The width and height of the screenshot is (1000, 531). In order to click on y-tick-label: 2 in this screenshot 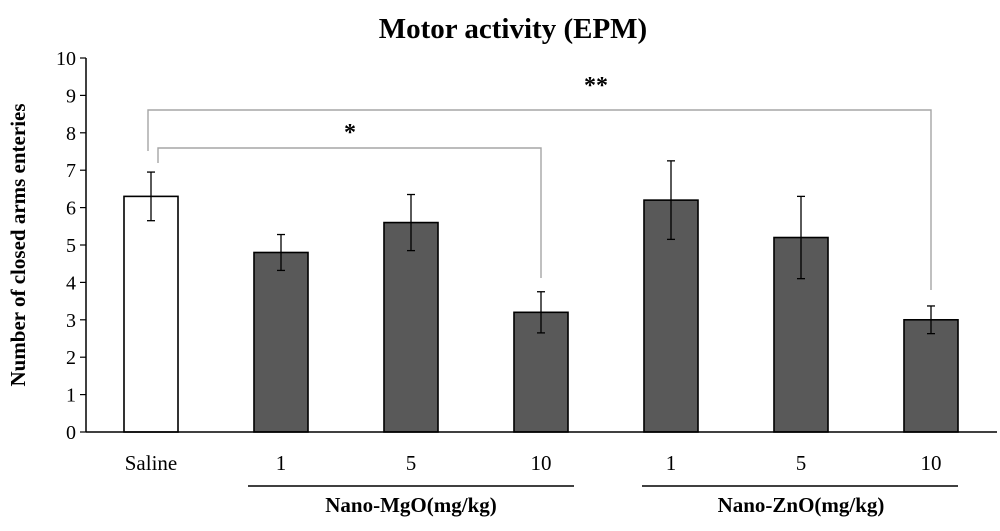, I will do `click(71, 358)`.